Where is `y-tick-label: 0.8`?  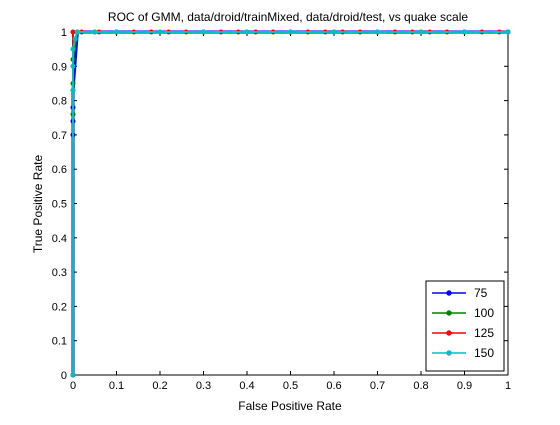 y-tick-label: 0.8 is located at coordinates (59, 102).